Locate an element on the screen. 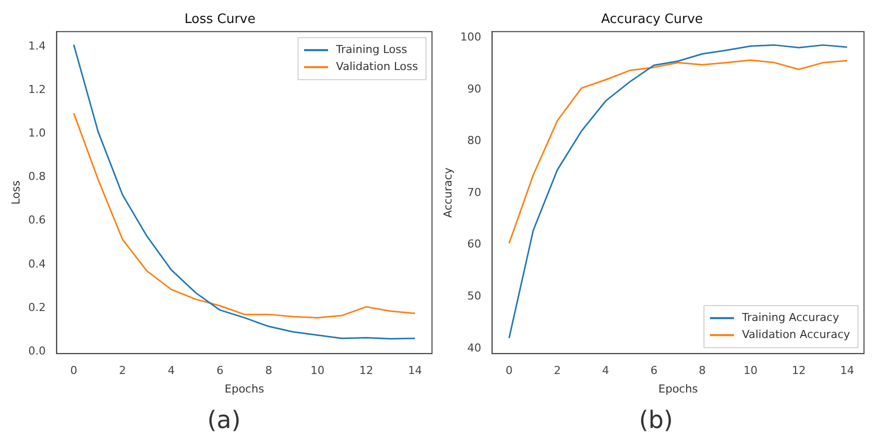 This screenshot has height=448, width=881. y-axis-title: Loss is located at coordinates (15, 192).